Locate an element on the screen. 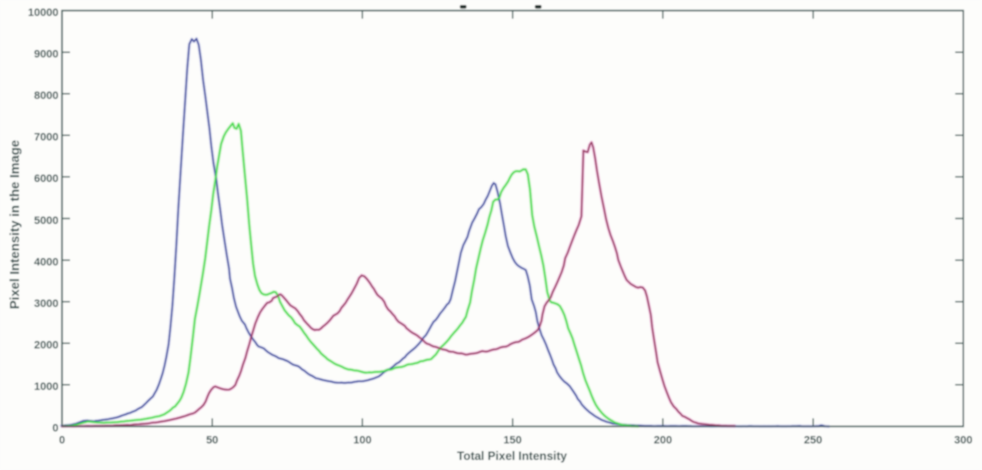  svg-text: 100 is located at coordinates (362, 441).